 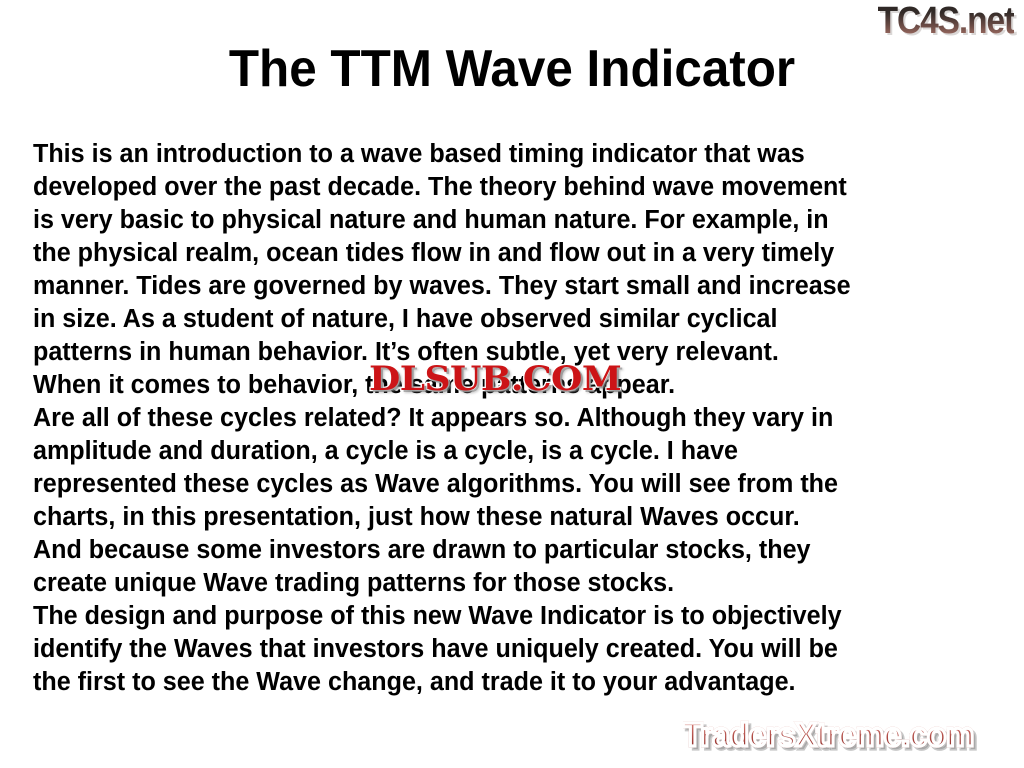 I want to click on brand-logo-tc4s: TC4S.net, so click(x=946, y=21).